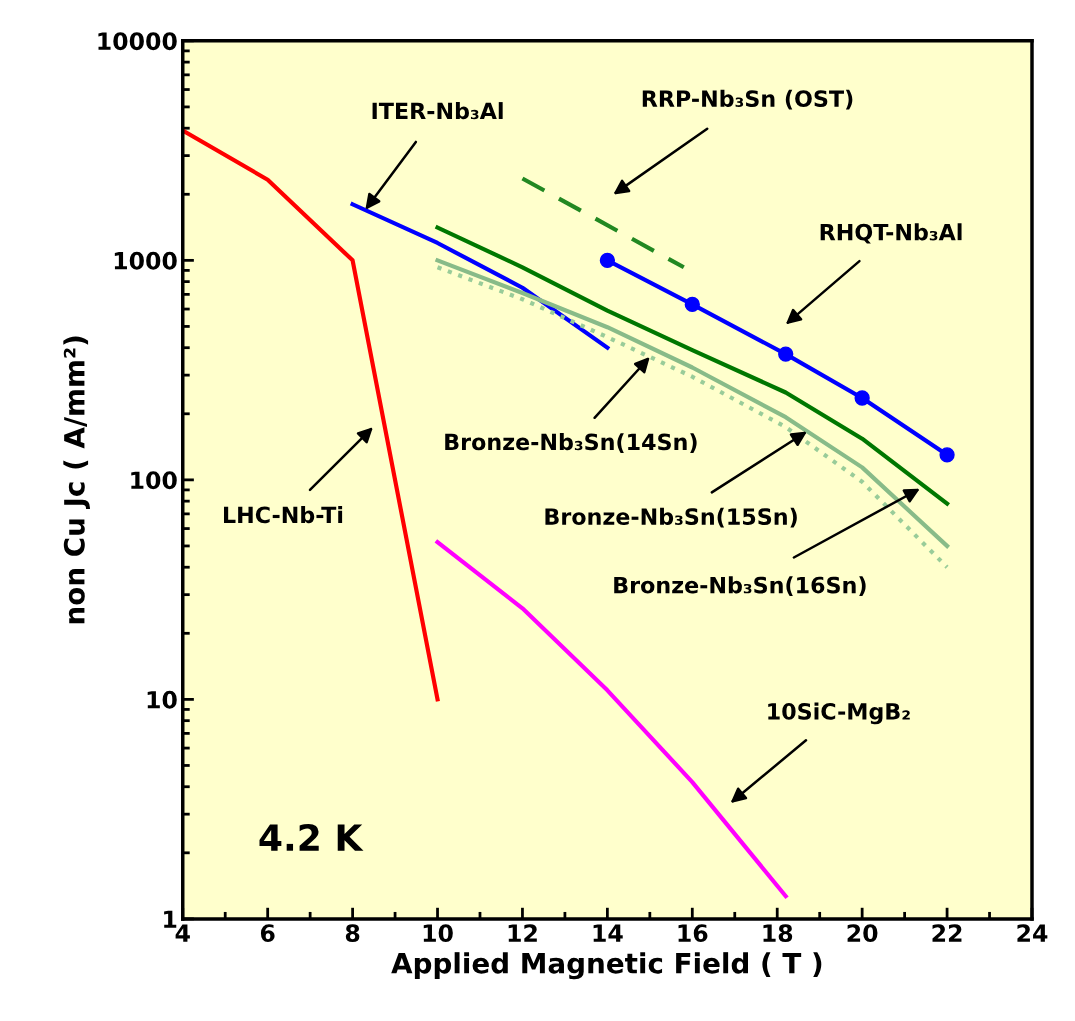  I want to click on y-tick-label: 1, so click(170, 919).